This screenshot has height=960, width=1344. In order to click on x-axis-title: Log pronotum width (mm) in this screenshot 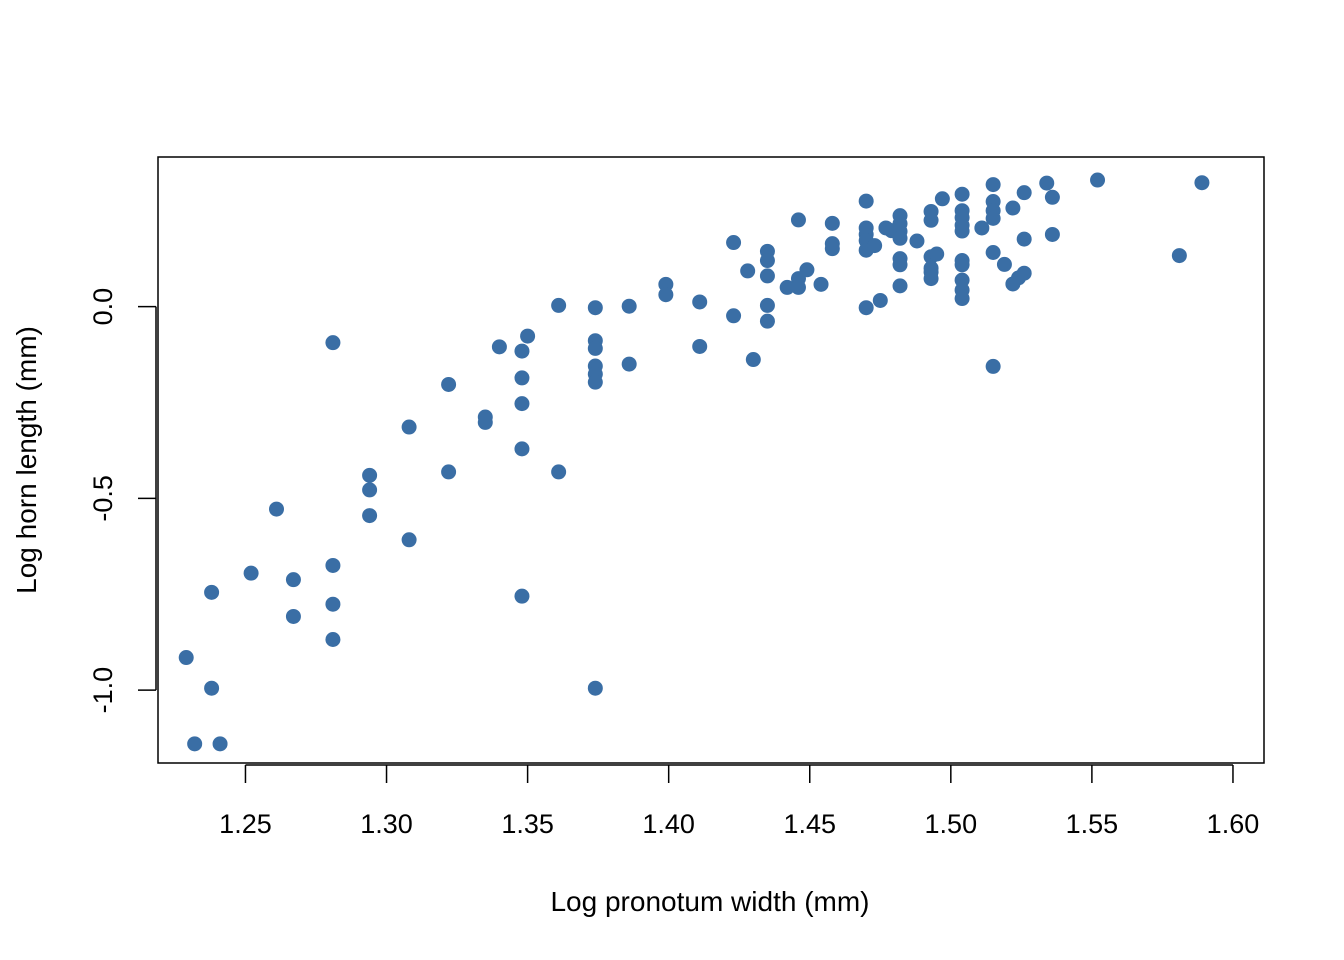, I will do `click(709, 901)`.